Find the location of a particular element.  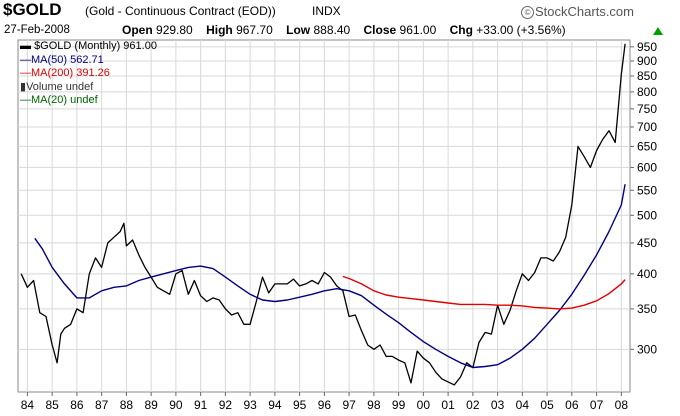

x-tick-label: 03 is located at coordinates (498, 405).